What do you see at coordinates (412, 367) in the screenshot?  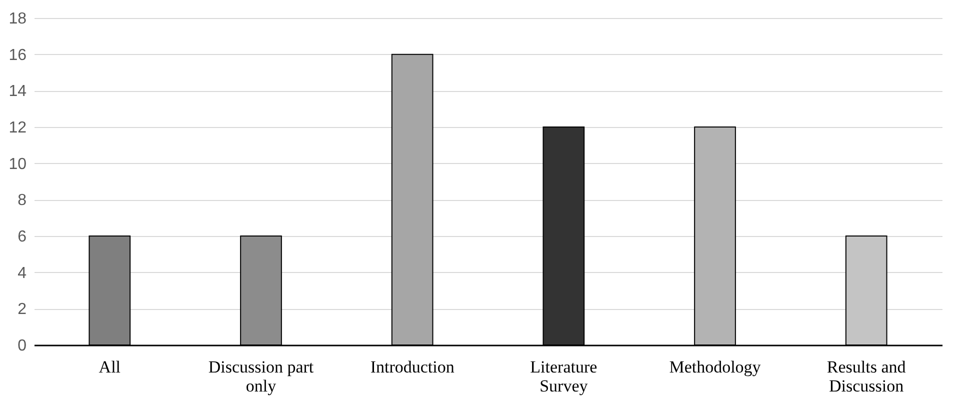 I see `x-tick-label: Introduction` at bounding box center [412, 367].